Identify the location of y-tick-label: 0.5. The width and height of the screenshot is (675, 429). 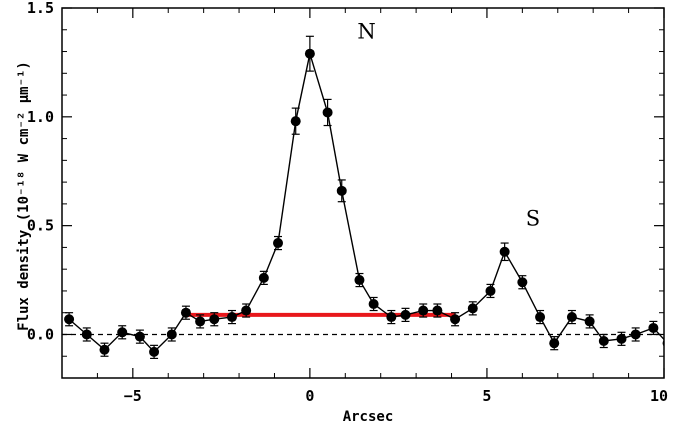
(40, 226).